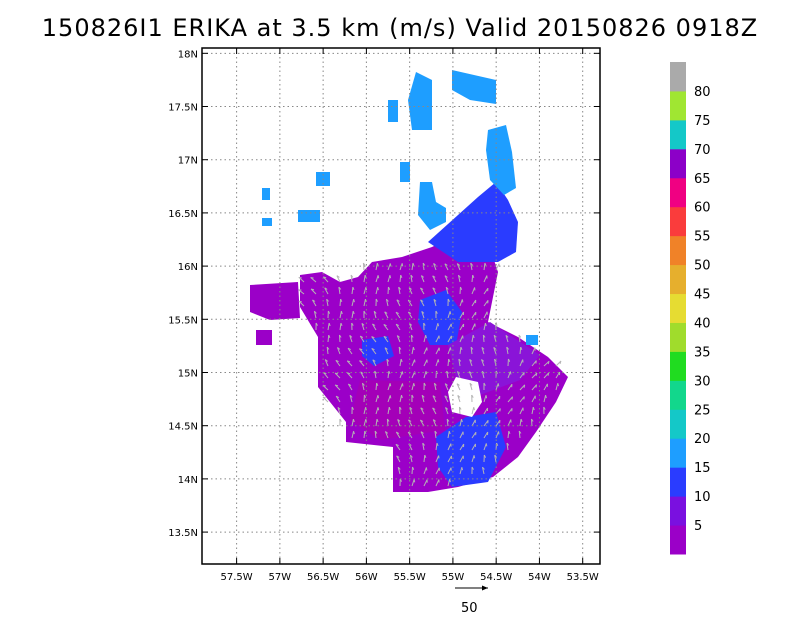 The image size is (800, 618). Describe the element at coordinates (678, 221) in the screenshot. I see `colorbar-segment` at that location.